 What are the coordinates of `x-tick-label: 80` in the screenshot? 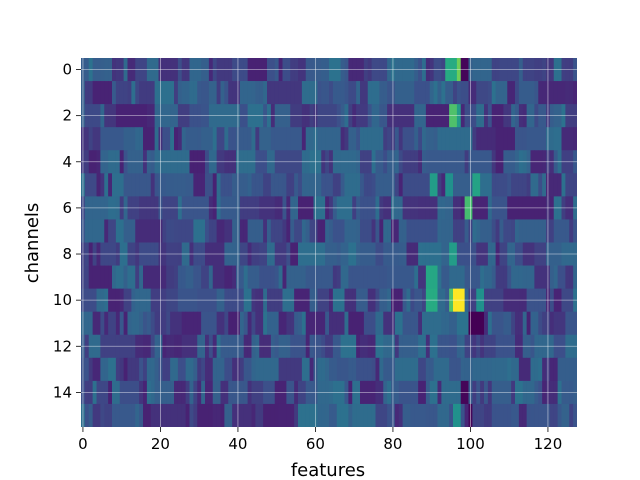 It's located at (392, 444).